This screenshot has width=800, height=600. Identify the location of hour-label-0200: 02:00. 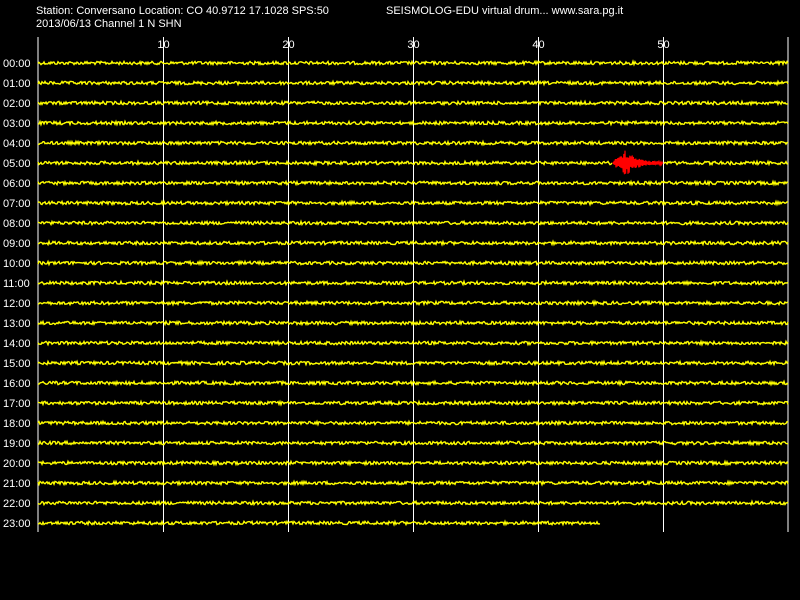
(17, 104).